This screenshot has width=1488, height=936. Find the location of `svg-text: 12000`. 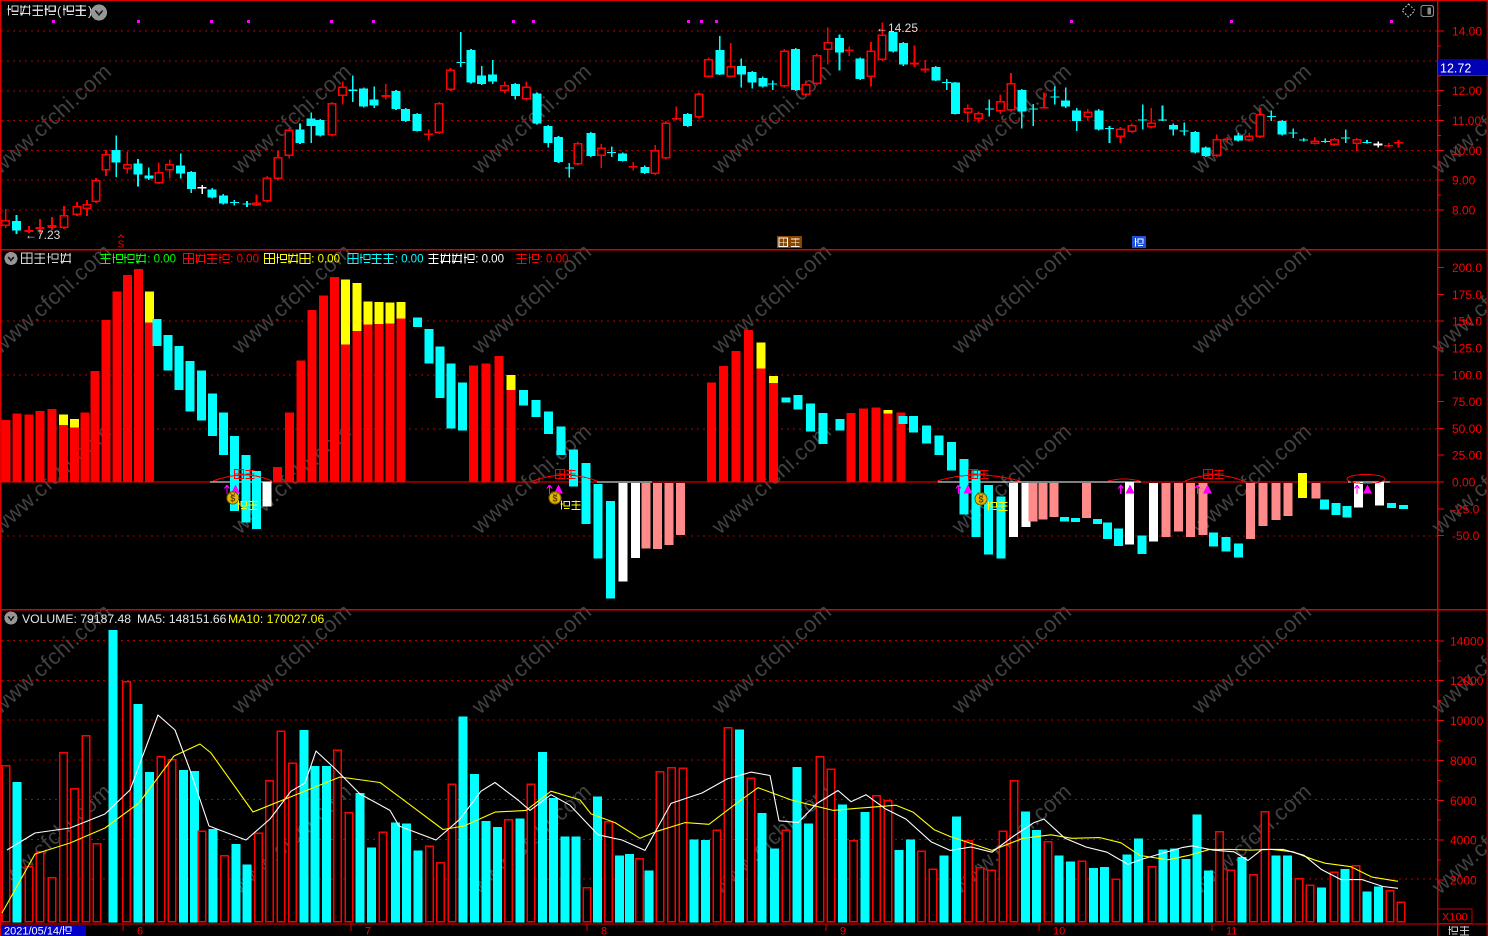

svg-text: 12000 is located at coordinates (1467, 681).